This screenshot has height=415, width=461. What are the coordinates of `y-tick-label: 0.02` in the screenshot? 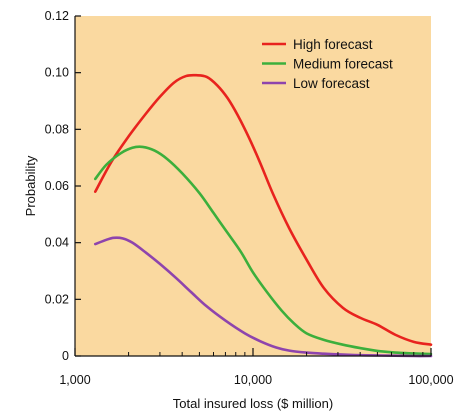 It's located at (57, 299).